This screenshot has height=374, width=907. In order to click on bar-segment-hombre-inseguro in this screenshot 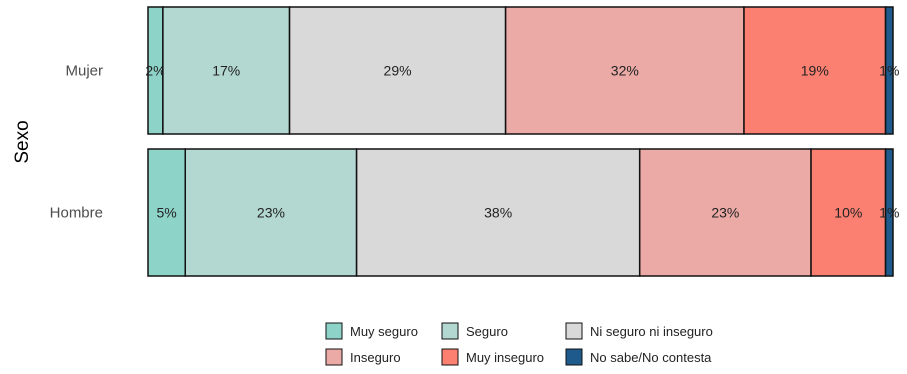, I will do `click(725, 212)`.